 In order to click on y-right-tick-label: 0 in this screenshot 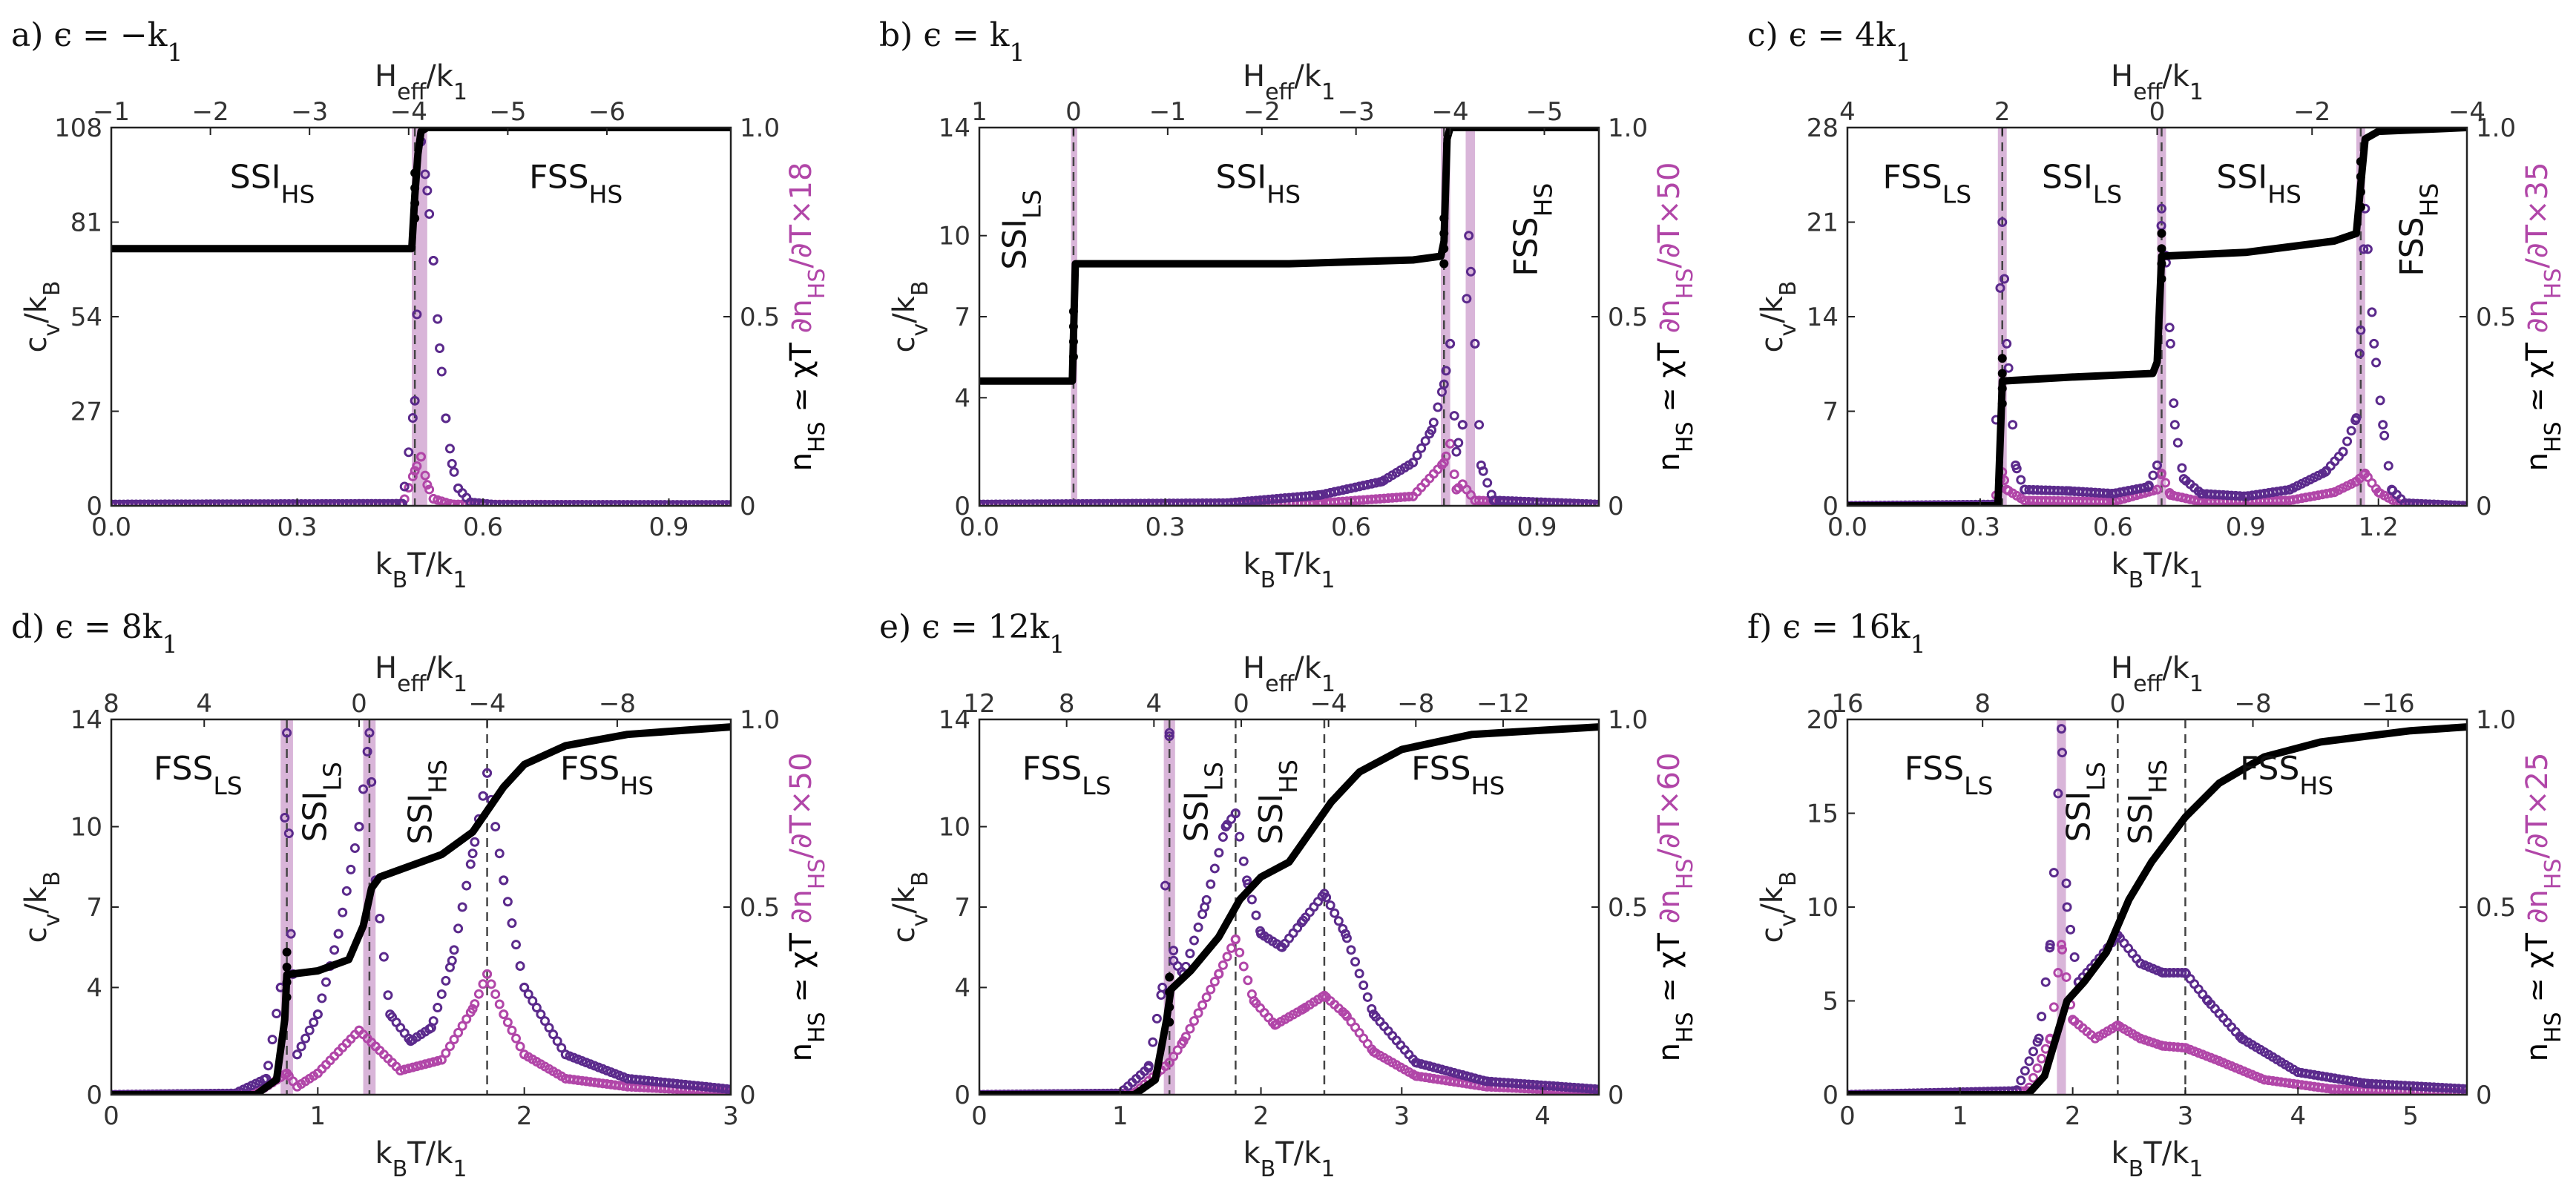, I will do `click(748, 507)`.